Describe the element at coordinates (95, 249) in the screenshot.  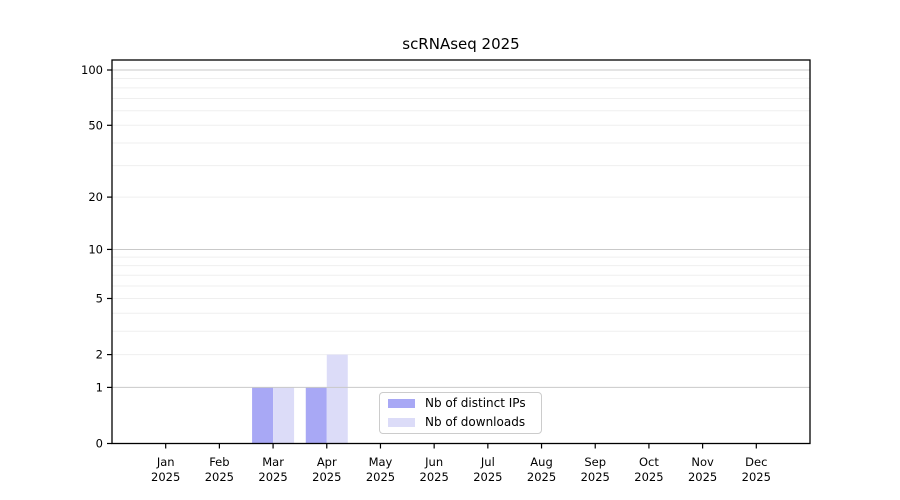
I see `y-tick-label: 10` at that location.